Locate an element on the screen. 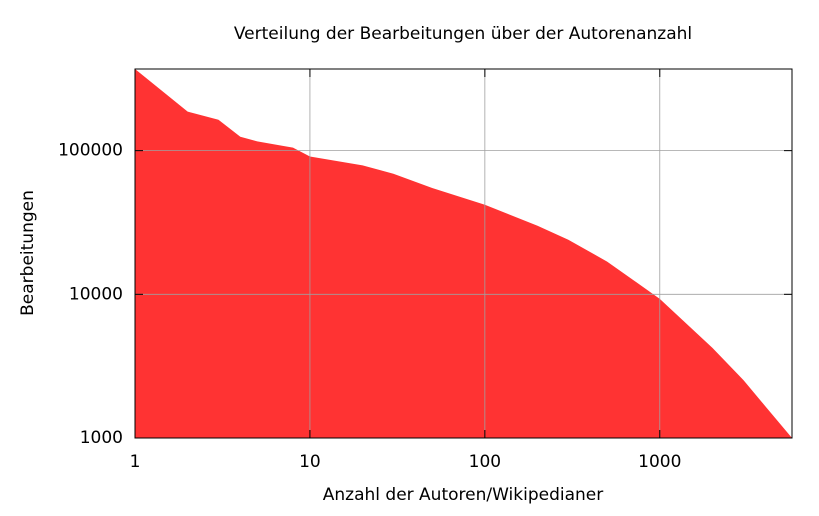 The image size is (819, 516). x-tick-label: 100 is located at coordinates (485, 462).